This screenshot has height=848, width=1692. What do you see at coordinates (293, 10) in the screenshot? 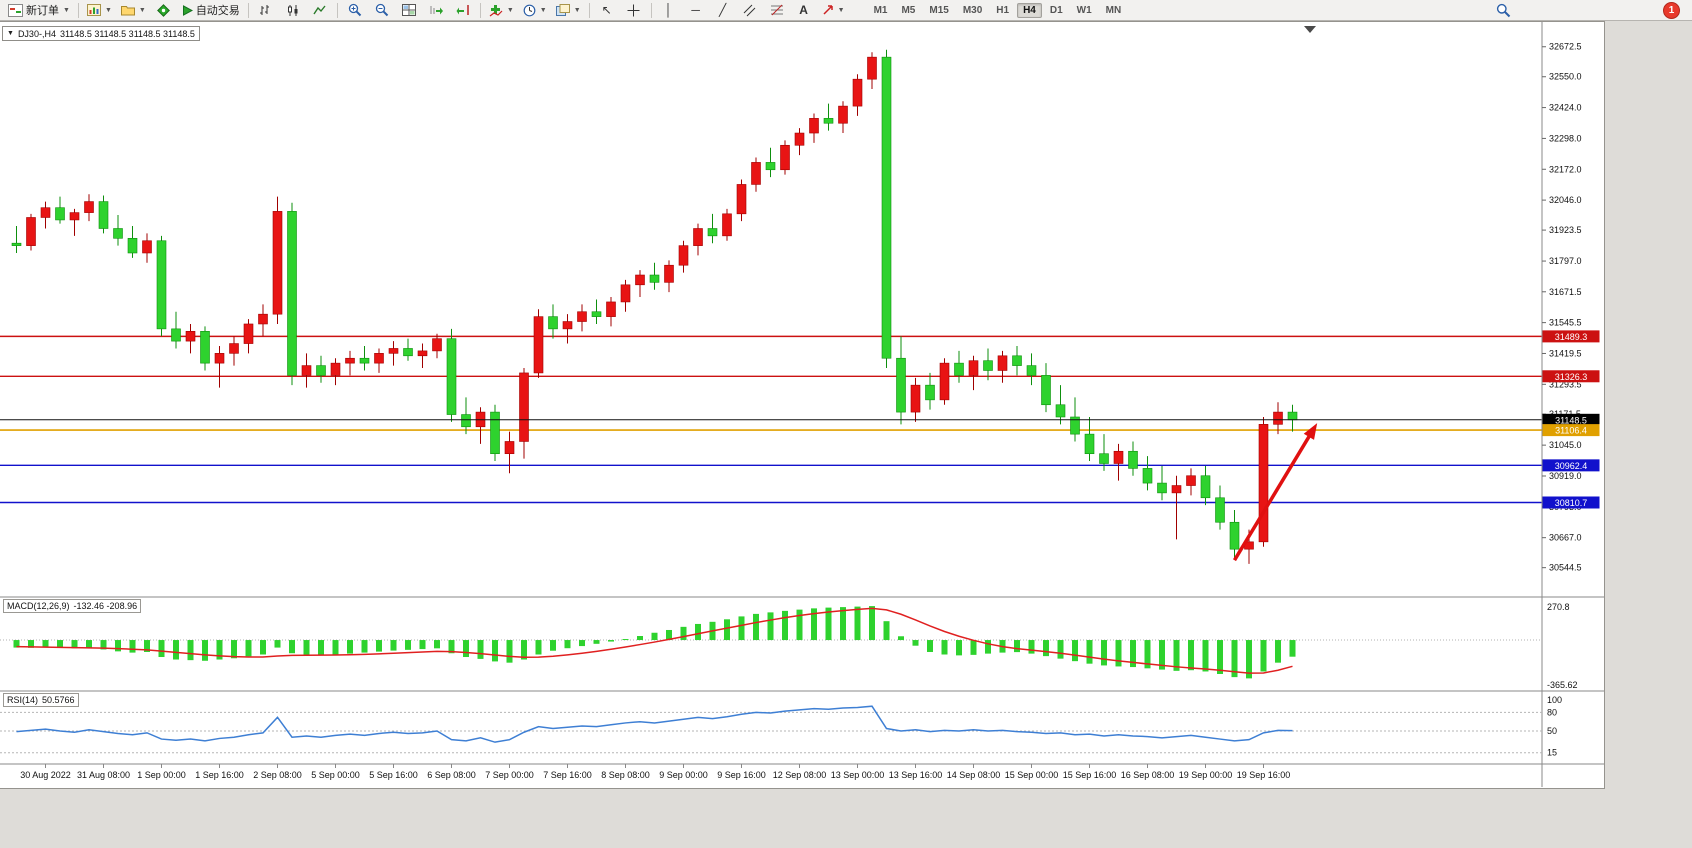
I see `candlestick-mode-button` at bounding box center [293, 10].